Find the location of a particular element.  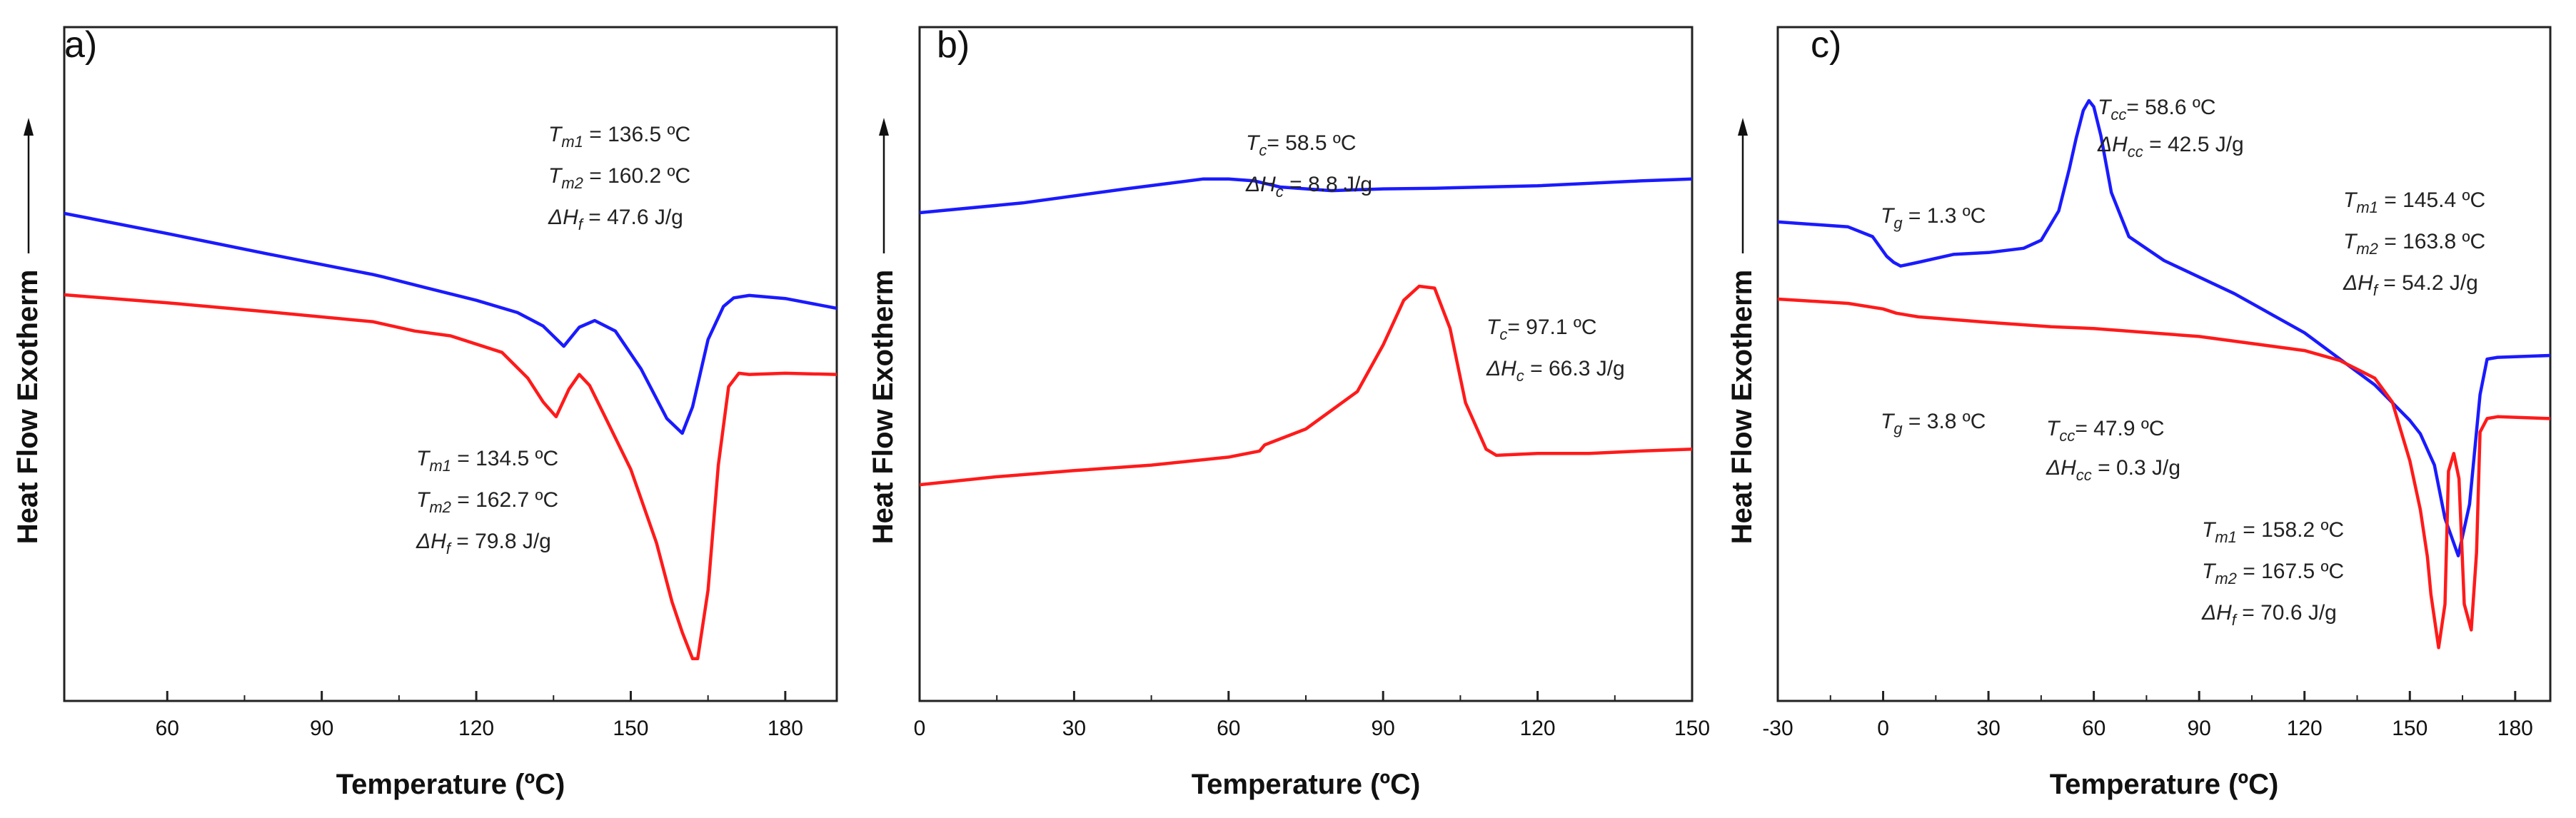

annotation-label: Tg = 1.3 ºC is located at coordinates (1933, 218).